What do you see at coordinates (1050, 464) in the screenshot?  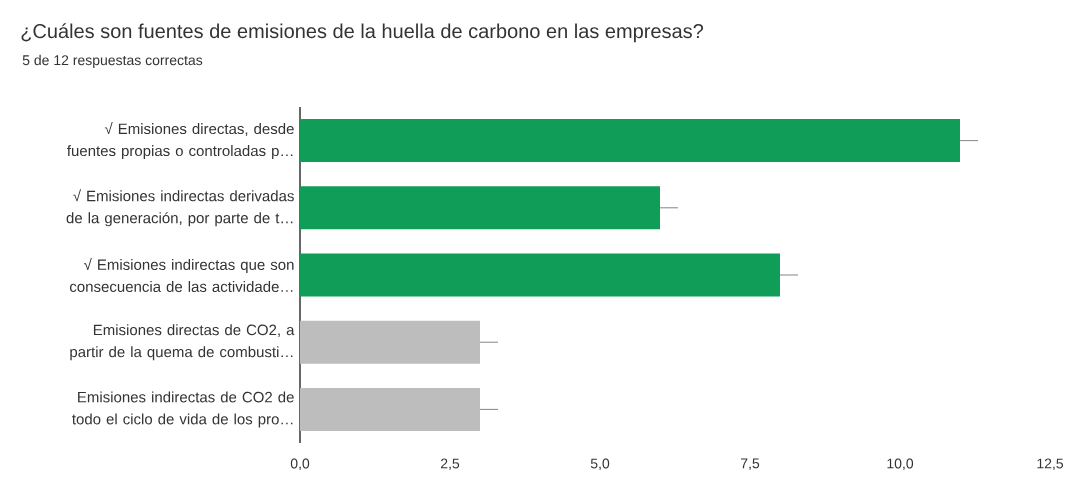 I see `x-tick-label: 12,5` at bounding box center [1050, 464].